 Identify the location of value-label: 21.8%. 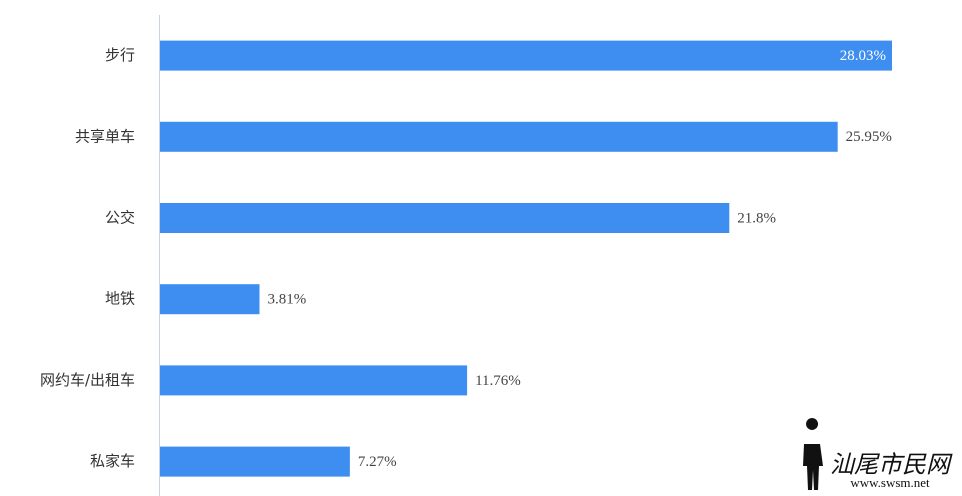
(756, 218).